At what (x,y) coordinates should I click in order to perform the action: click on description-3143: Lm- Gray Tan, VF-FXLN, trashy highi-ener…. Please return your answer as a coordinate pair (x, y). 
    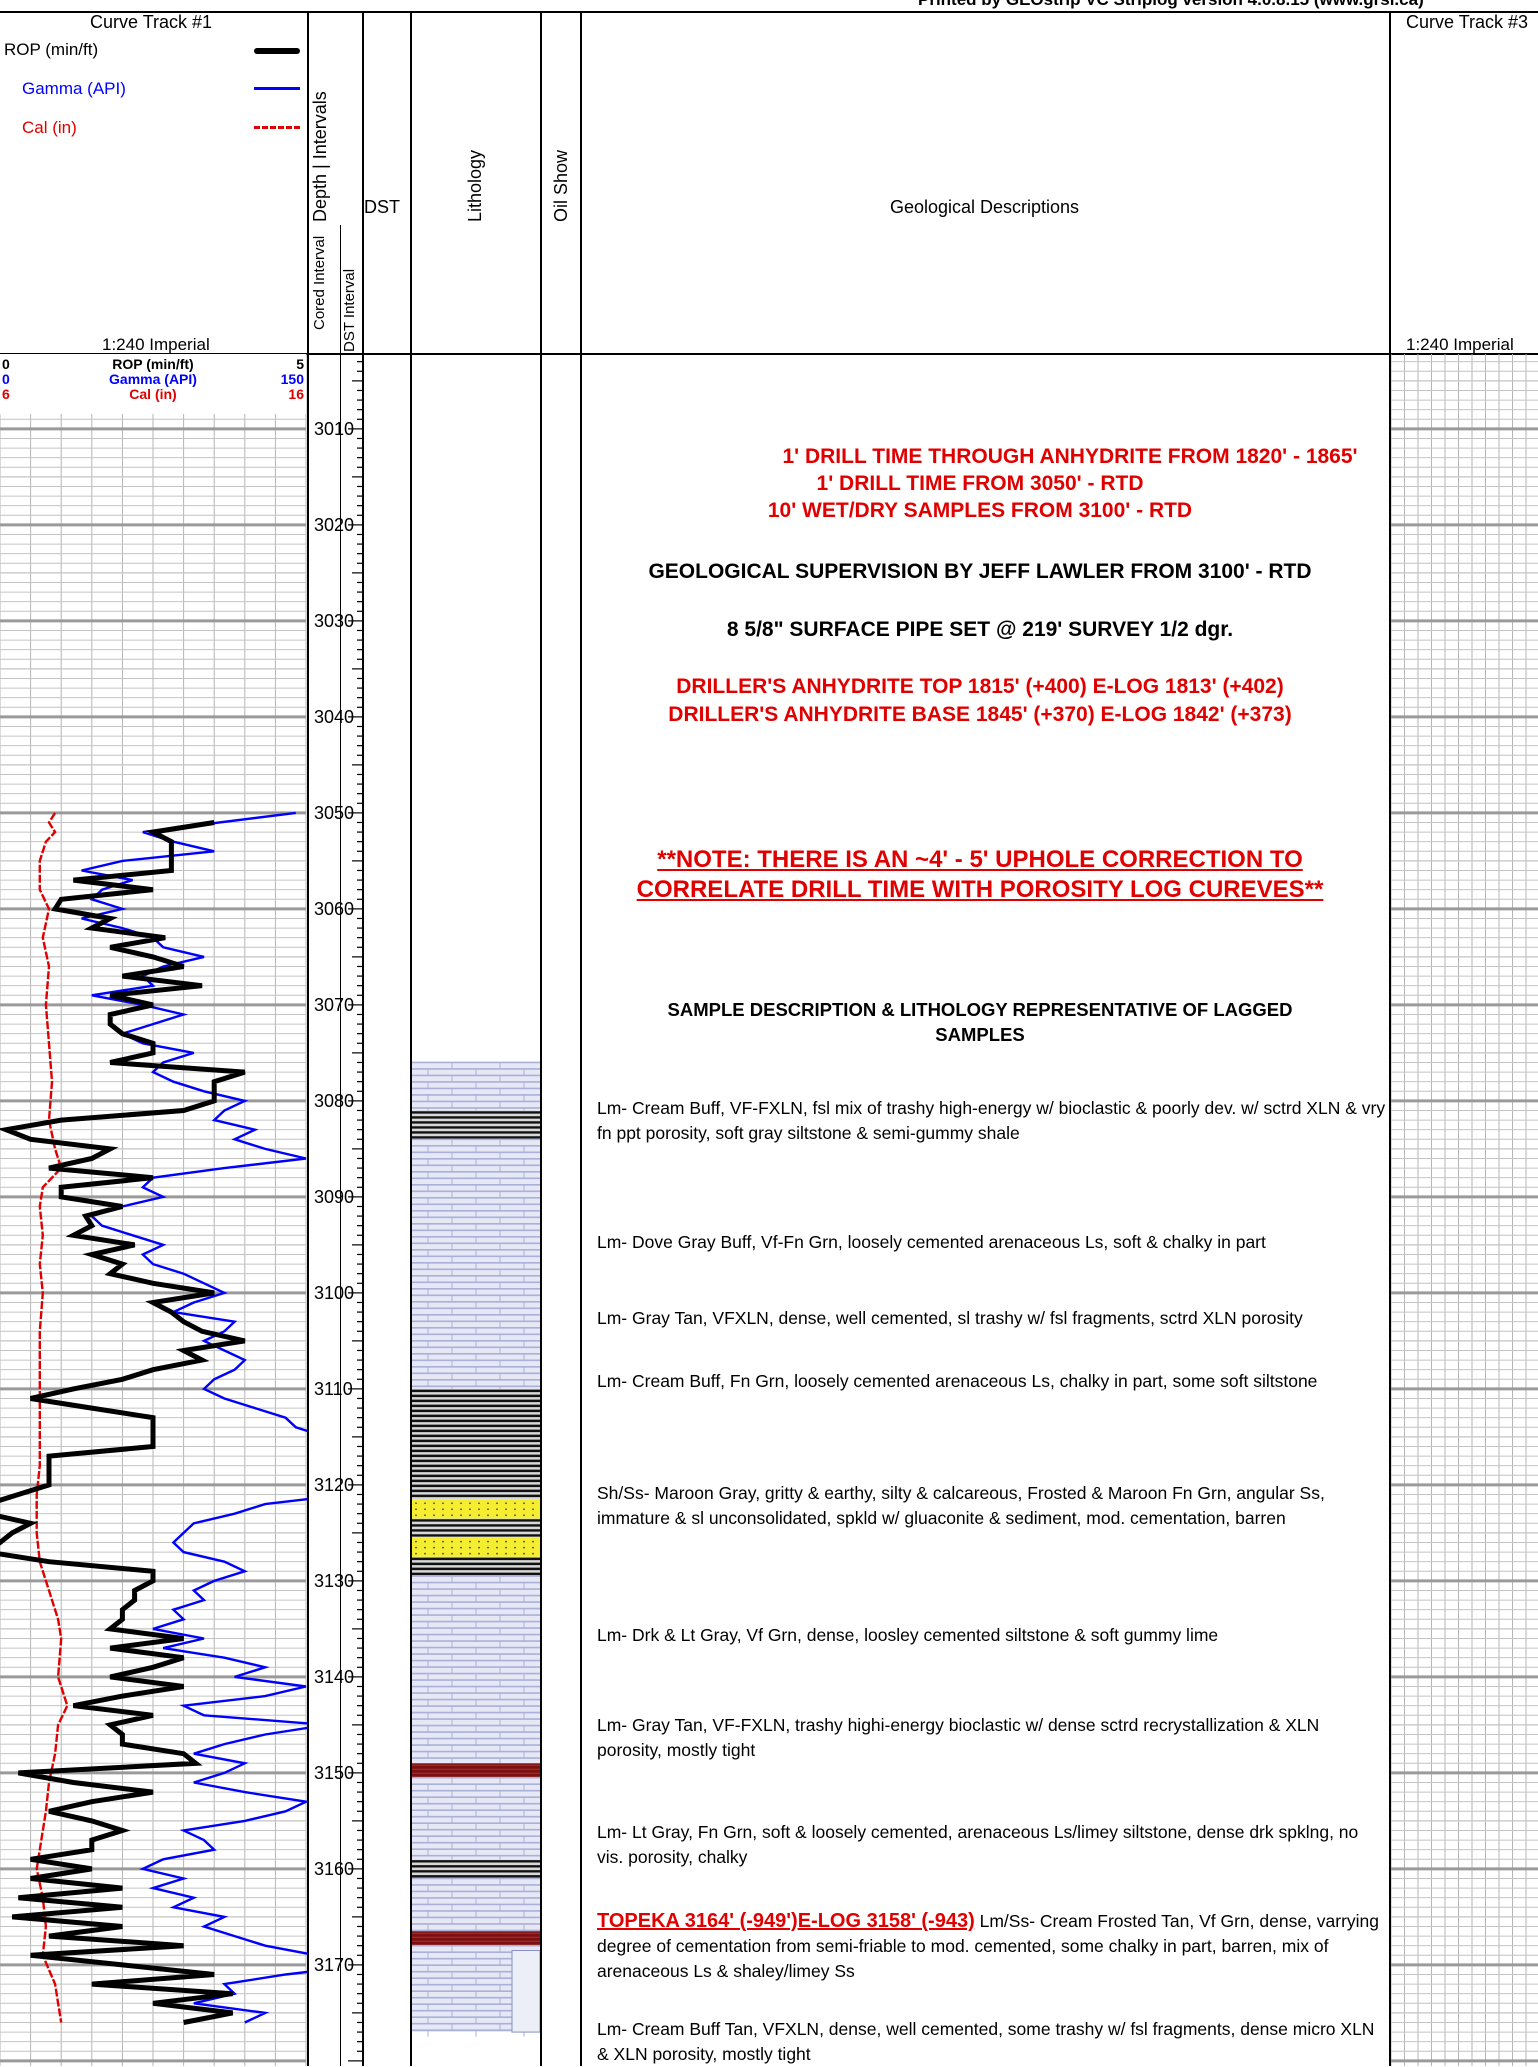
    Looking at the image, I should click on (958, 1737).